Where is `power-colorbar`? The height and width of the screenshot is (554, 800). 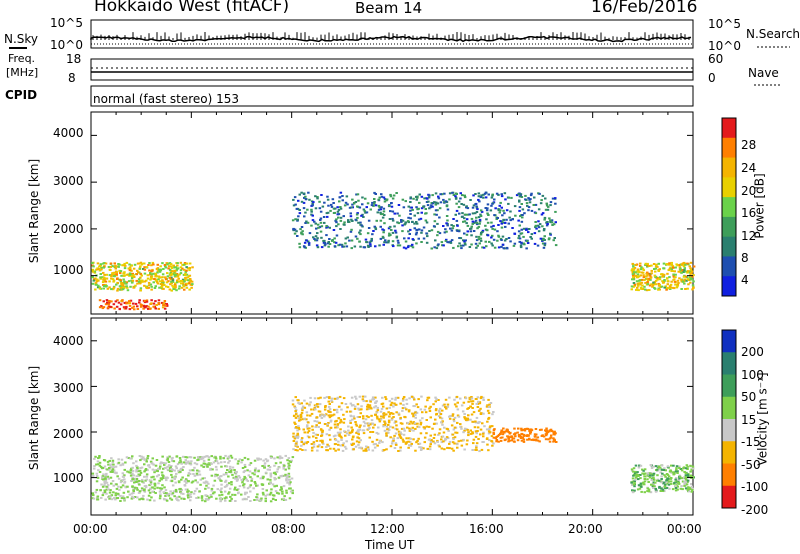 power-colorbar is located at coordinates (729, 207).